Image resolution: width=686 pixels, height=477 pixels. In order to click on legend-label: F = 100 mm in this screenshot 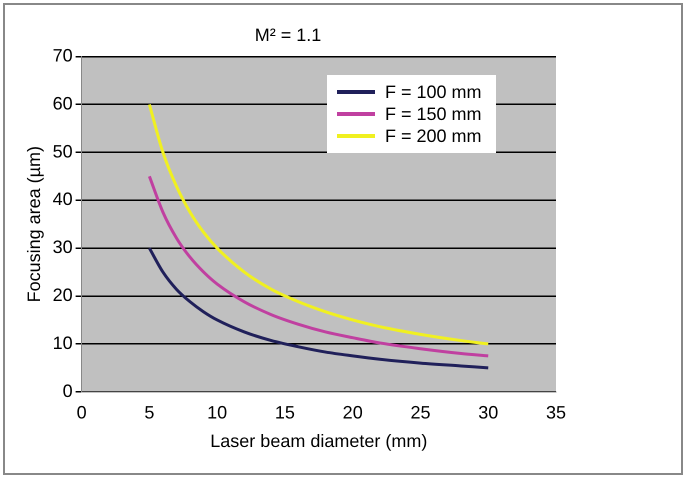, I will do `click(433, 91)`.